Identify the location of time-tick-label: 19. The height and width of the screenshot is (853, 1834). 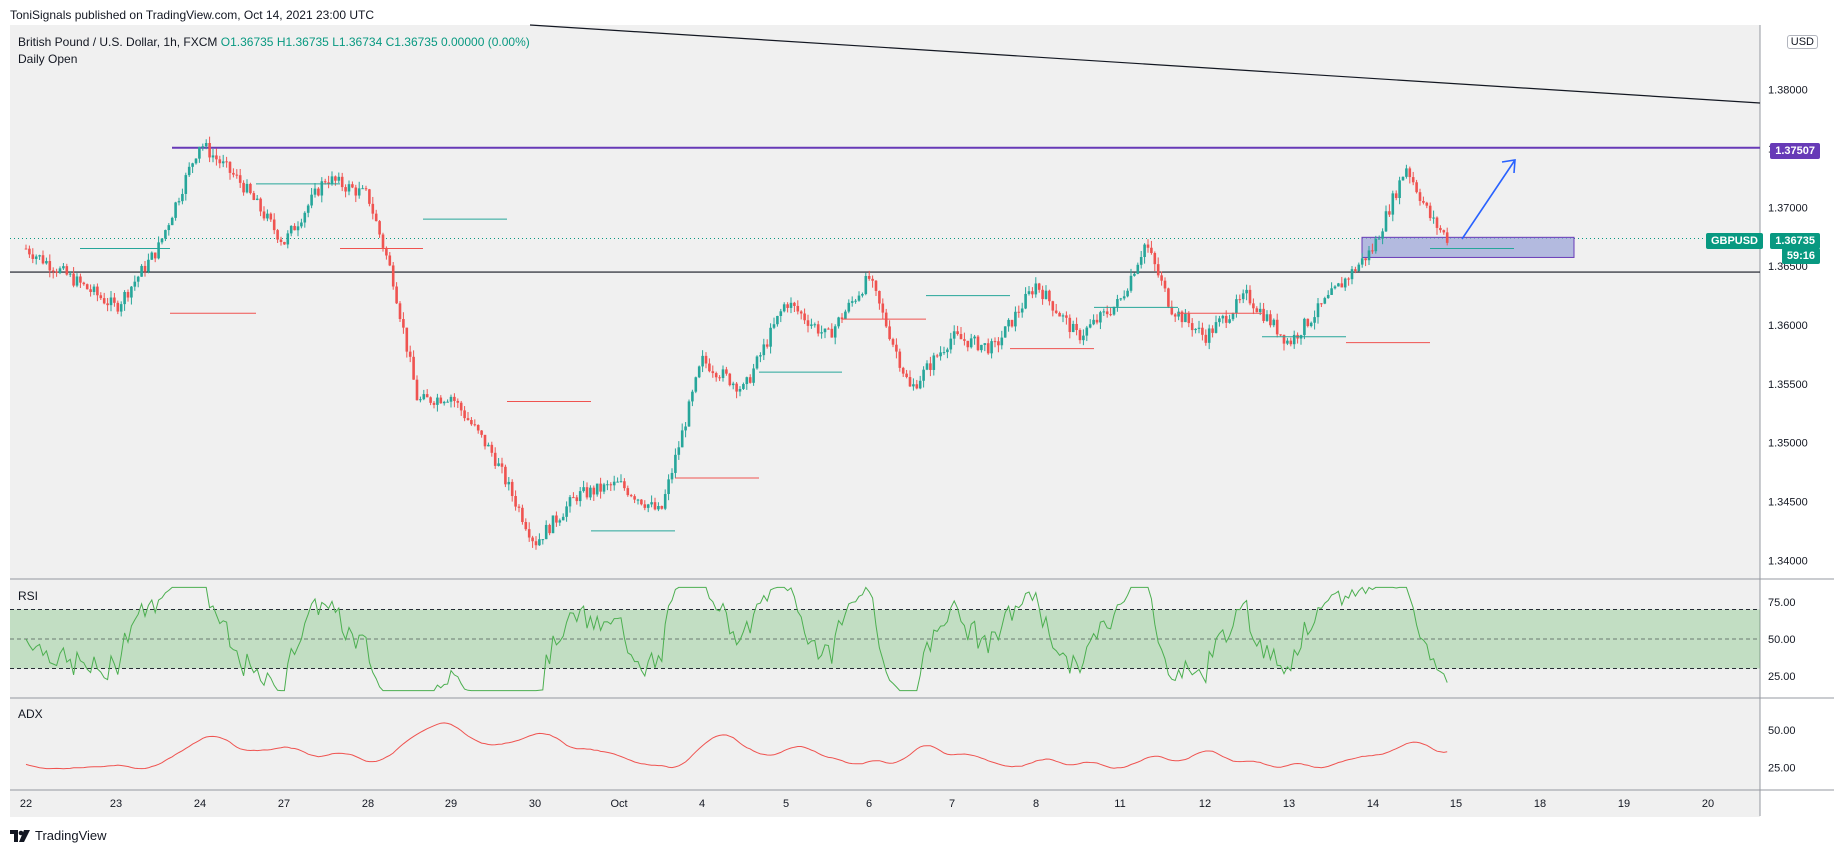
(1624, 804).